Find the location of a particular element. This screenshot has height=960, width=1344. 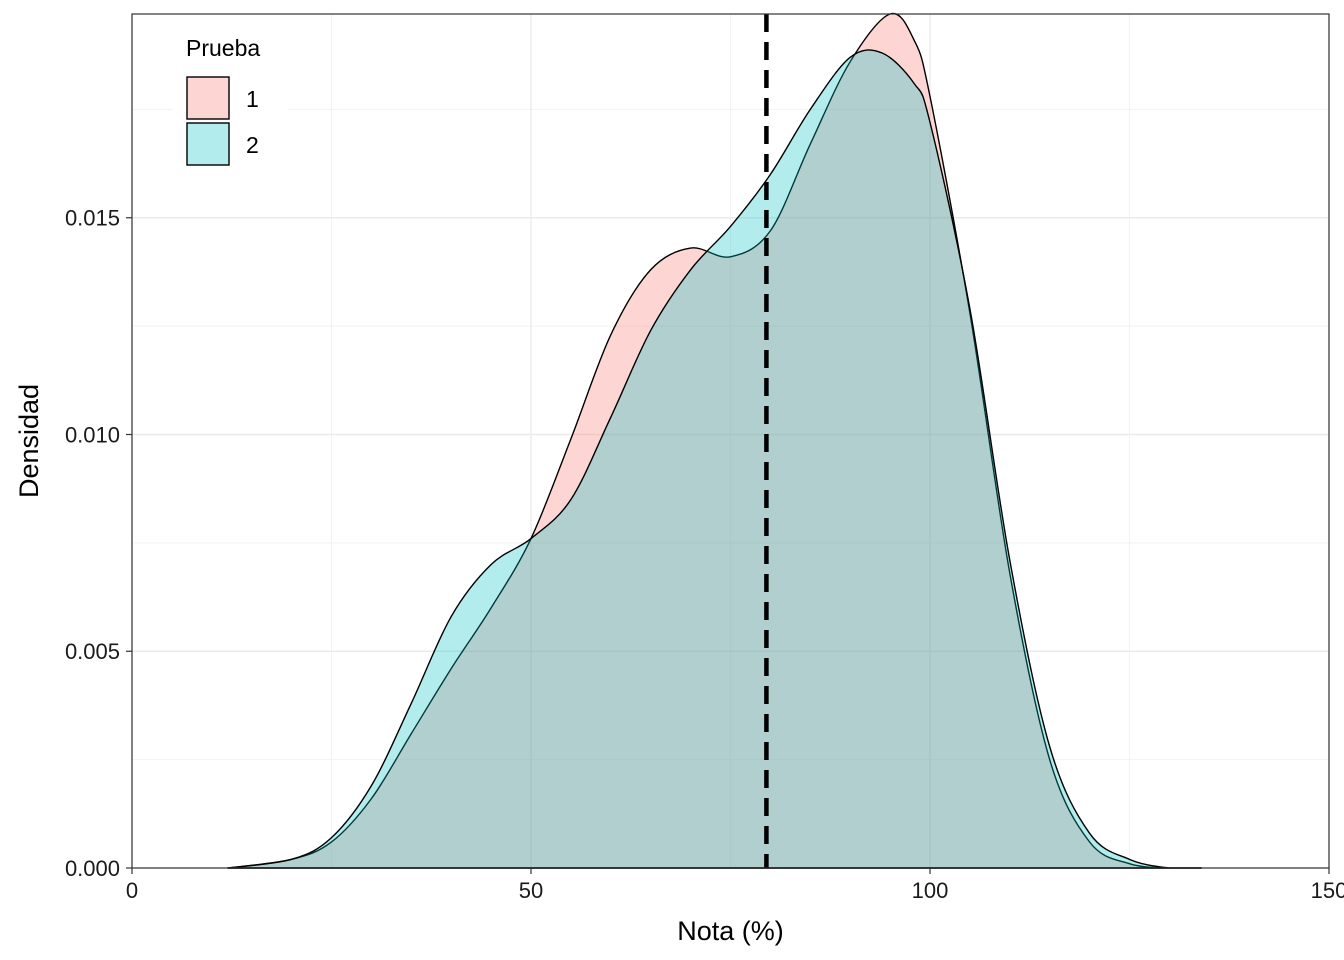

x-tick-label: 150 is located at coordinates (1327, 890).